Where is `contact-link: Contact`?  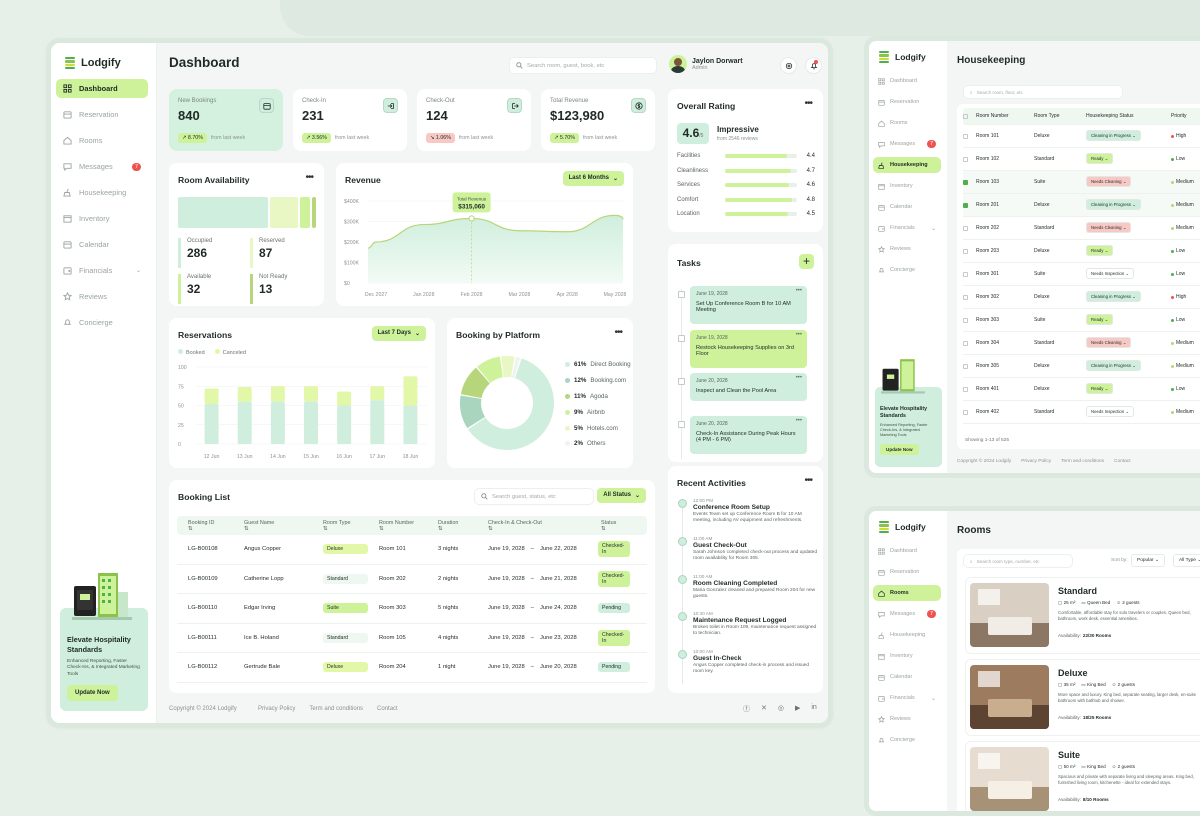
contact-link: Contact is located at coordinates (387, 709).